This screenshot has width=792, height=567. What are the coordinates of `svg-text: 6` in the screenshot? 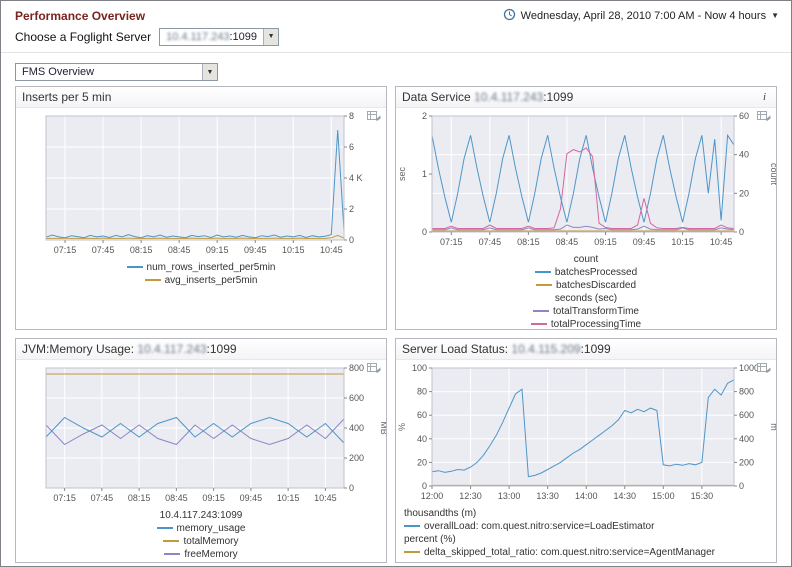 It's located at (351, 147).